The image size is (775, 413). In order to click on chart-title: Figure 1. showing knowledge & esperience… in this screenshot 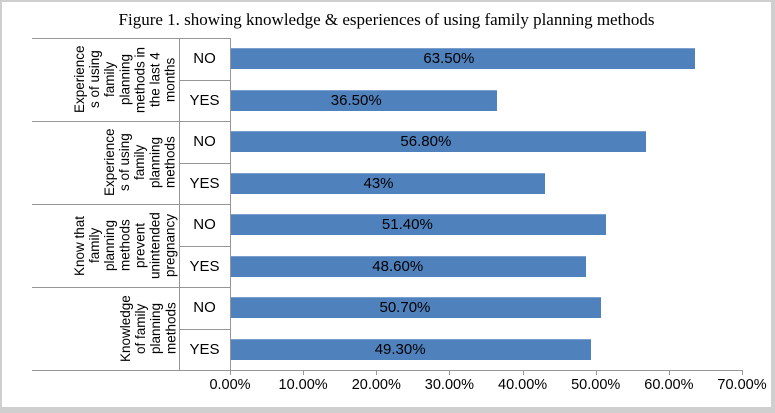, I will do `click(386, 19)`.